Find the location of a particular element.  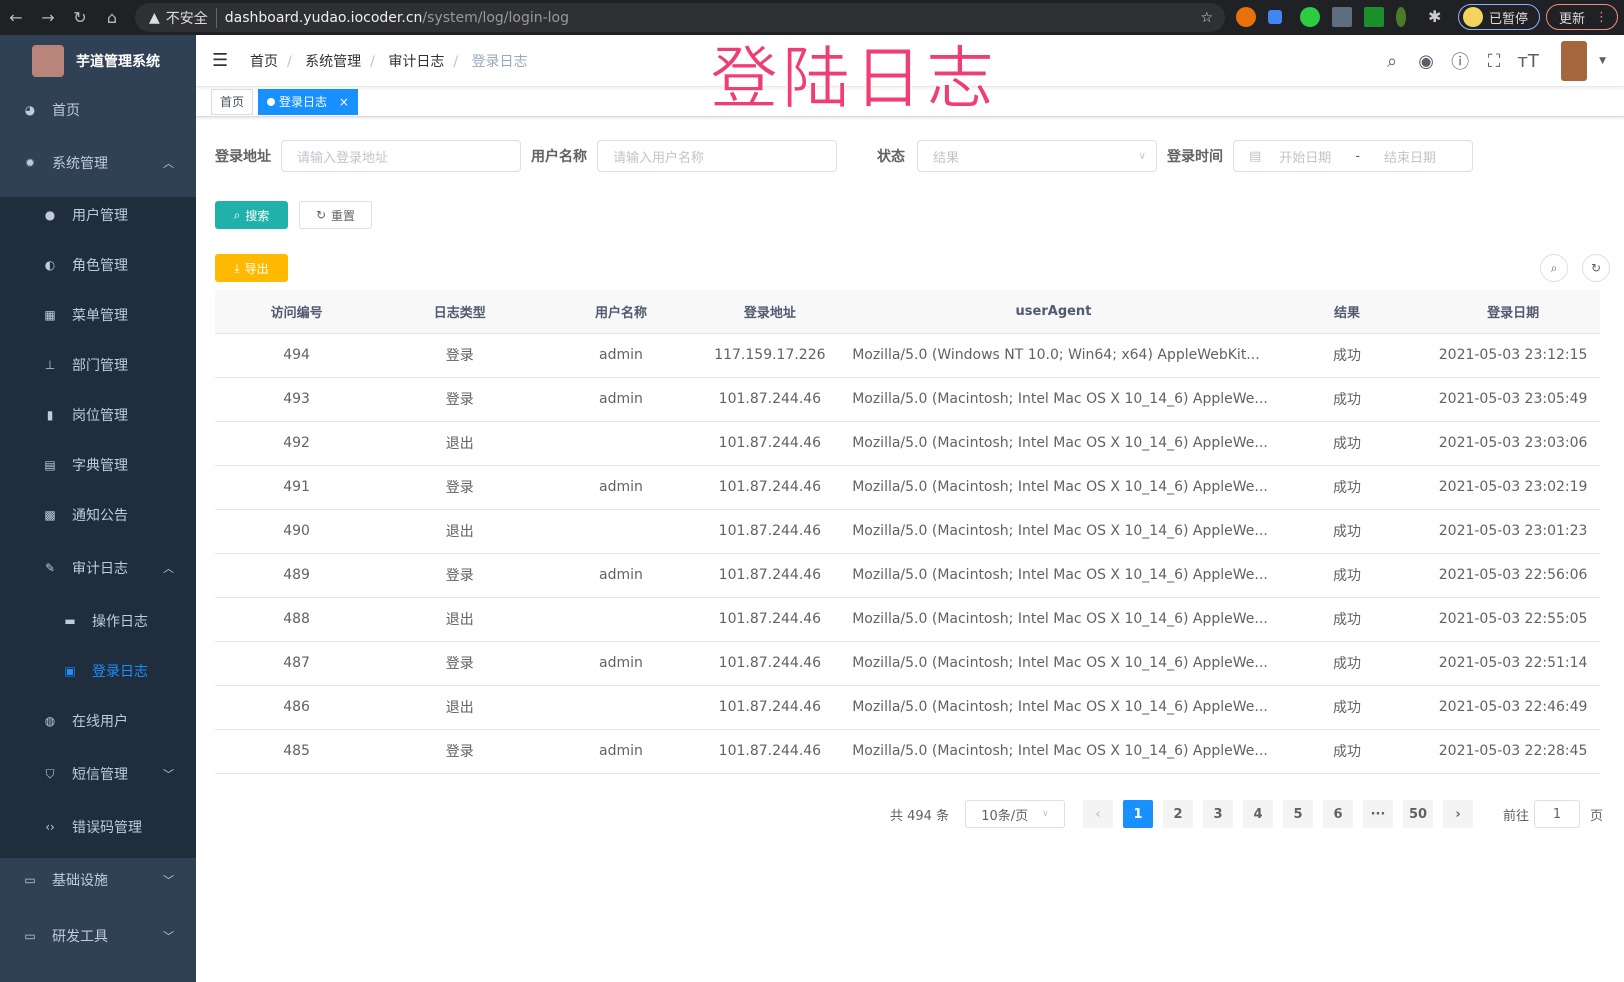

hamburger-icon: ☰ is located at coordinates (220, 60).